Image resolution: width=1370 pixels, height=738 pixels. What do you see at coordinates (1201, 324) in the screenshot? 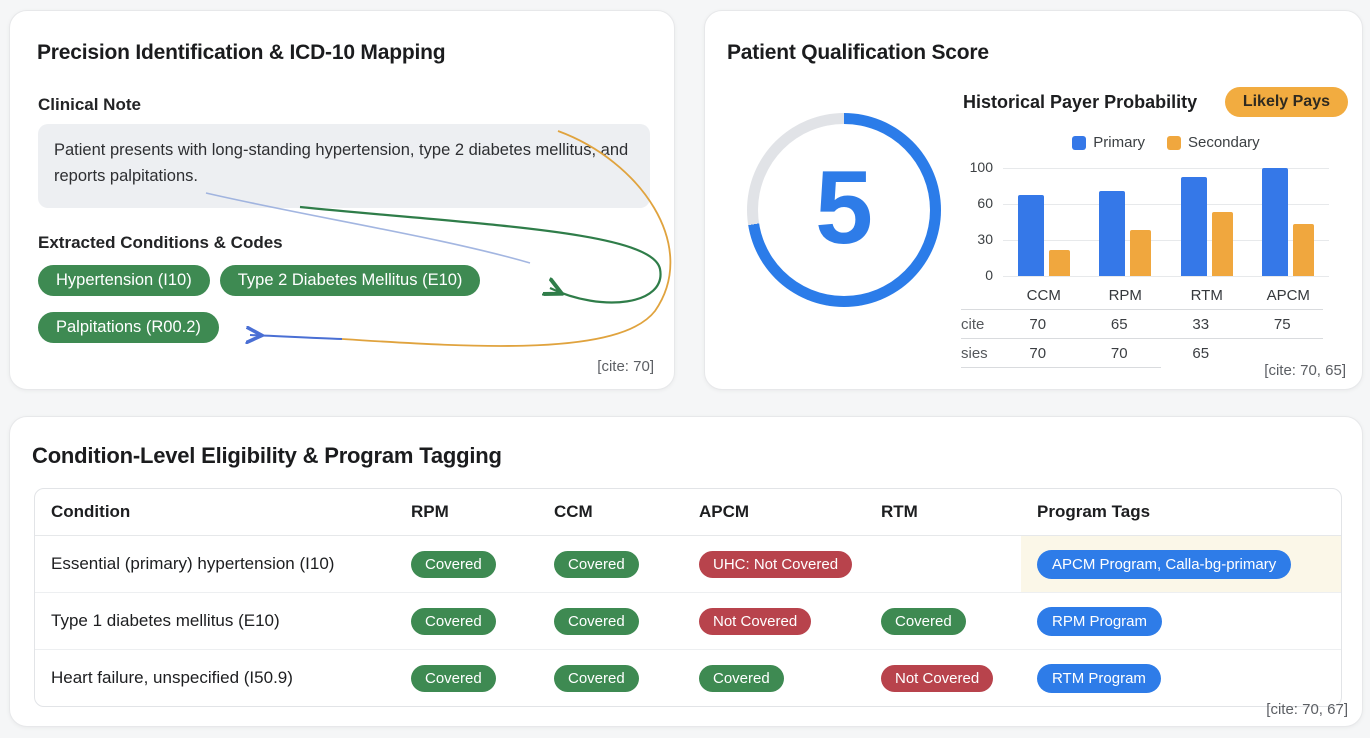
I see `chart-table-value: 33` at bounding box center [1201, 324].